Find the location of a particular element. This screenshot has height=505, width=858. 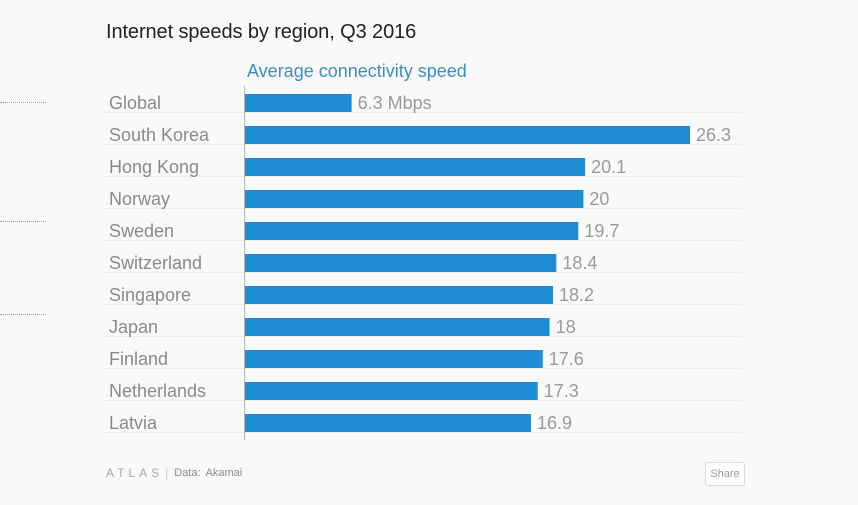

value-label: 20 is located at coordinates (599, 199).